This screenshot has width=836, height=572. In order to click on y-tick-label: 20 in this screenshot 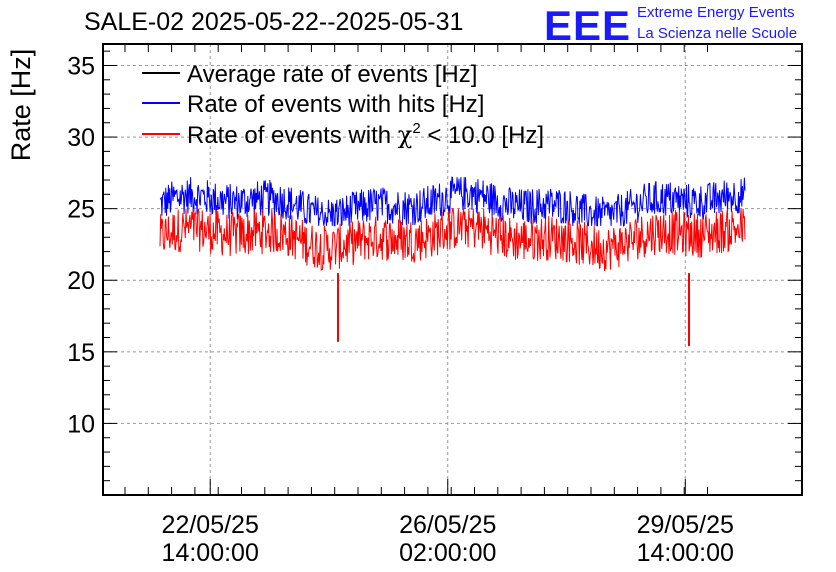, I will do `click(81, 281)`.